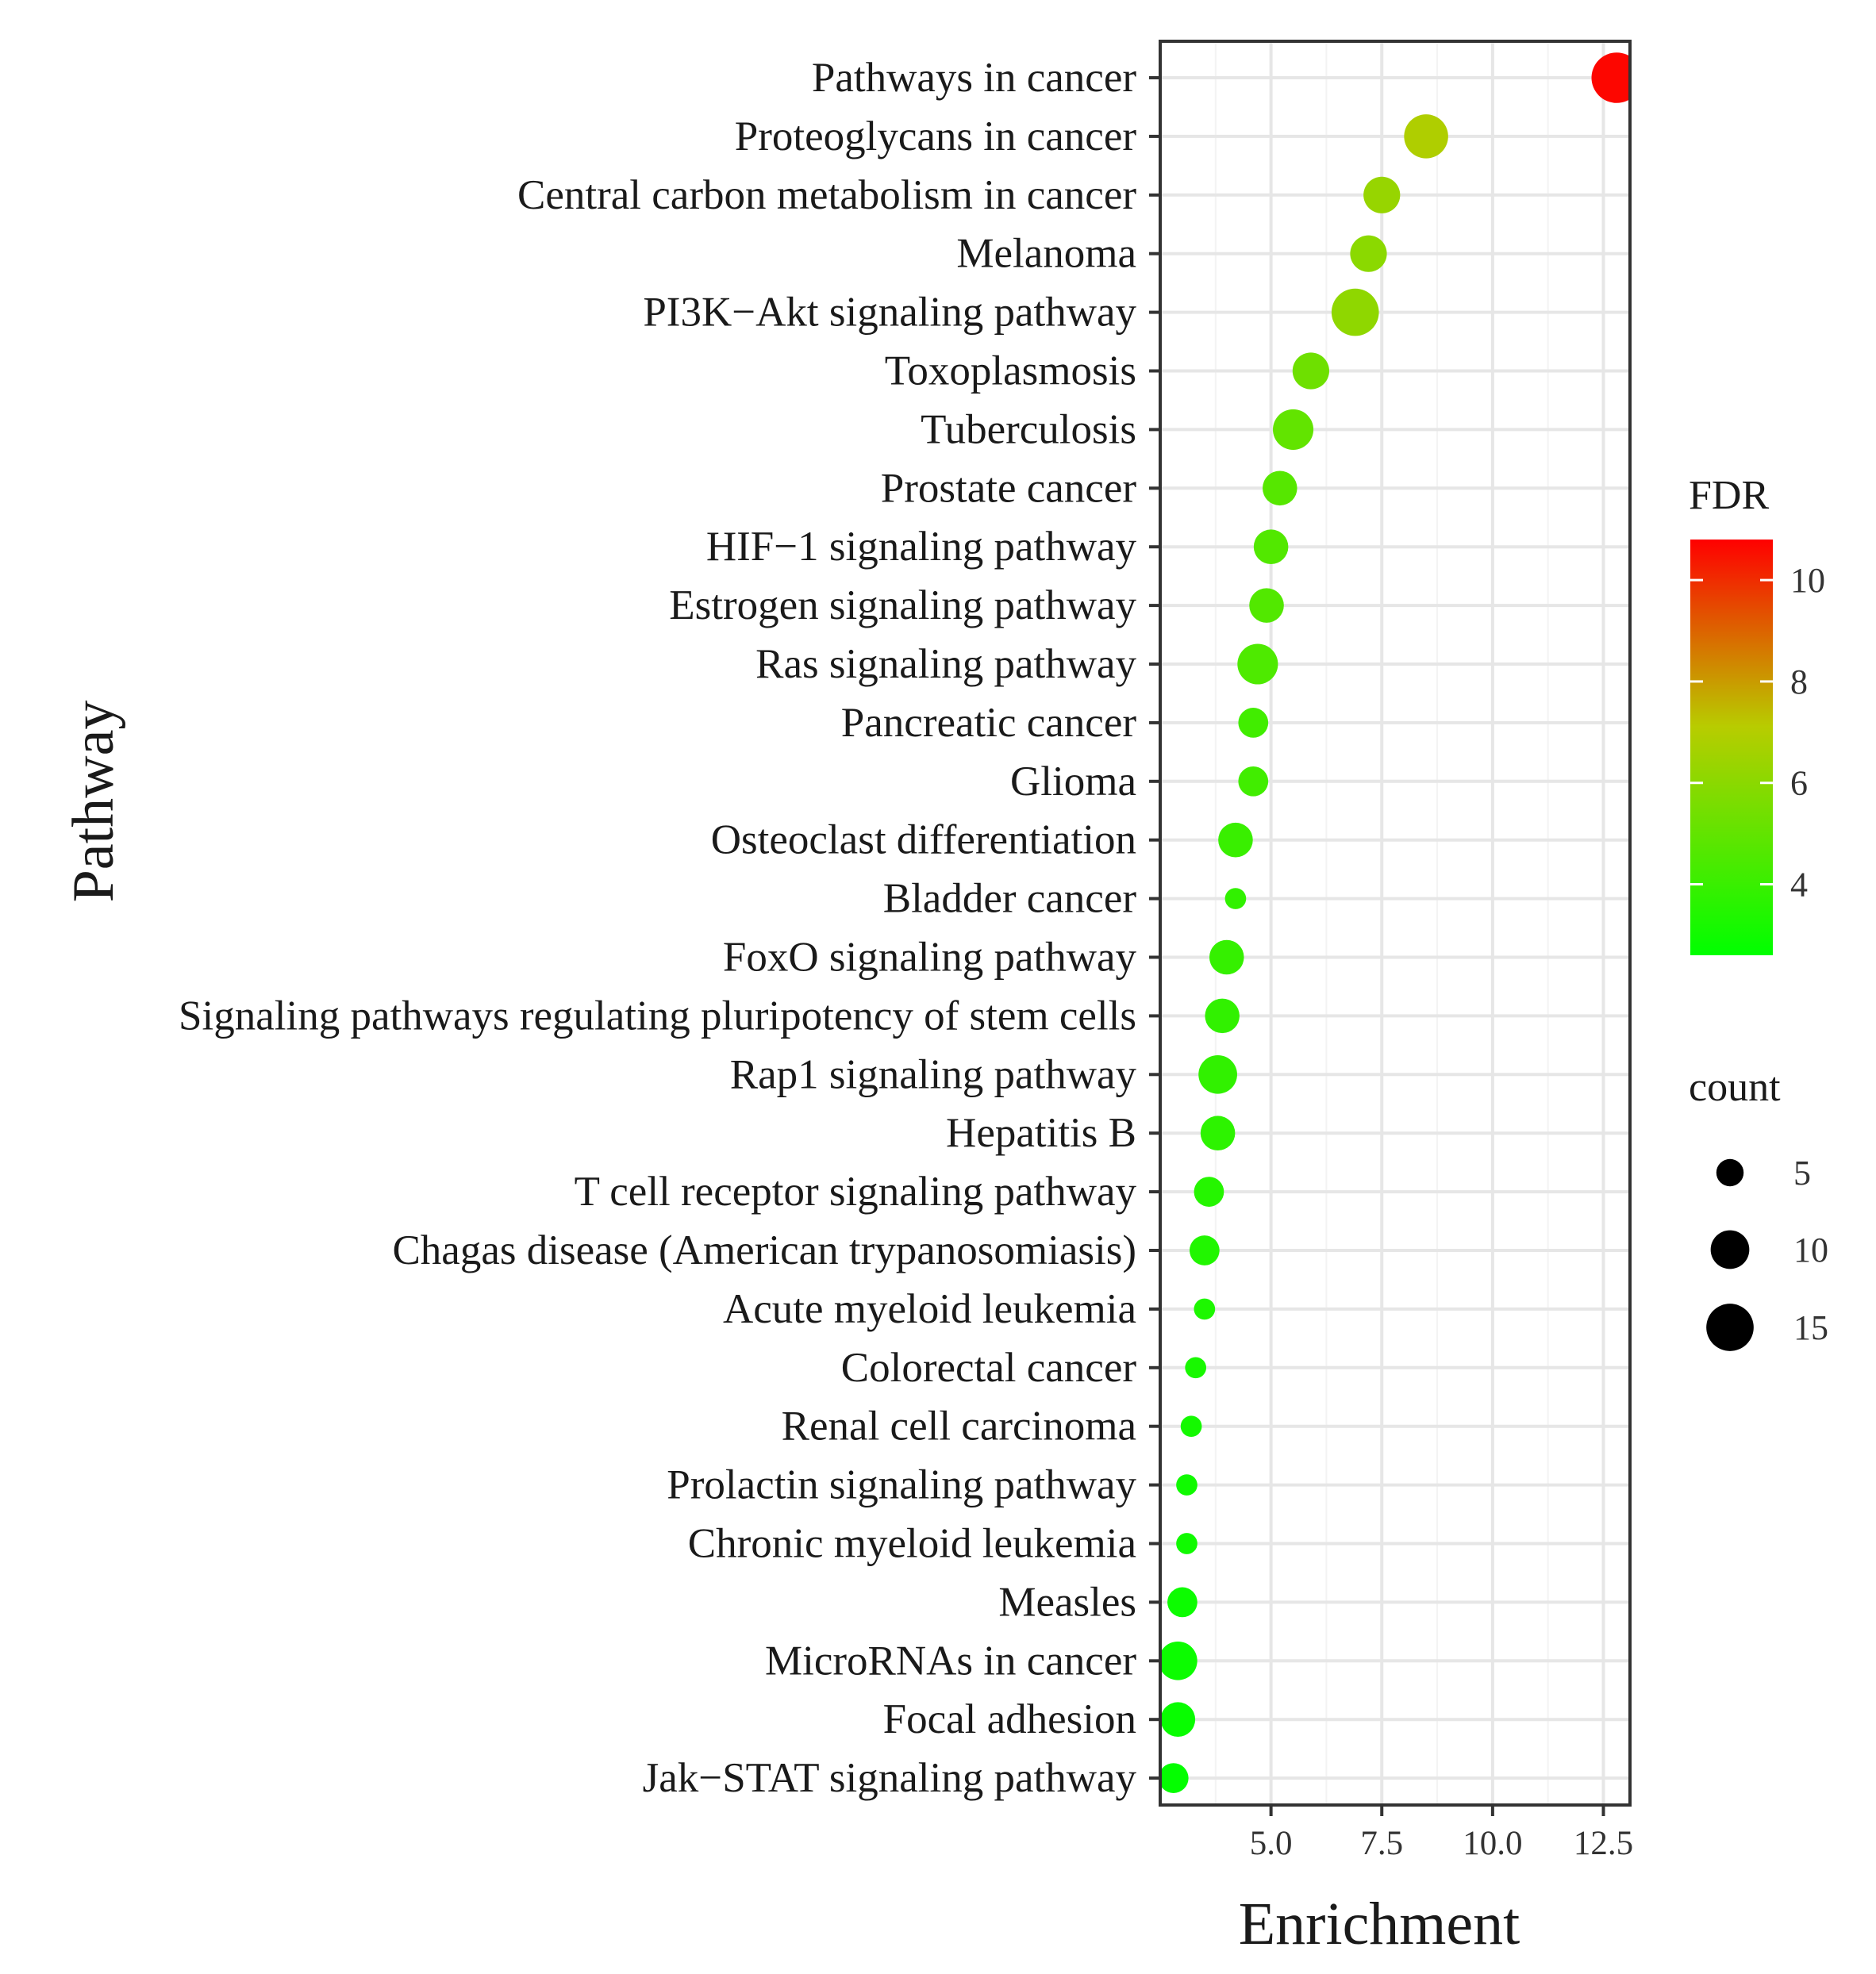  What do you see at coordinates (989, 723) in the screenshot?
I see `y-tick-label: Pancreatic cancer` at bounding box center [989, 723].